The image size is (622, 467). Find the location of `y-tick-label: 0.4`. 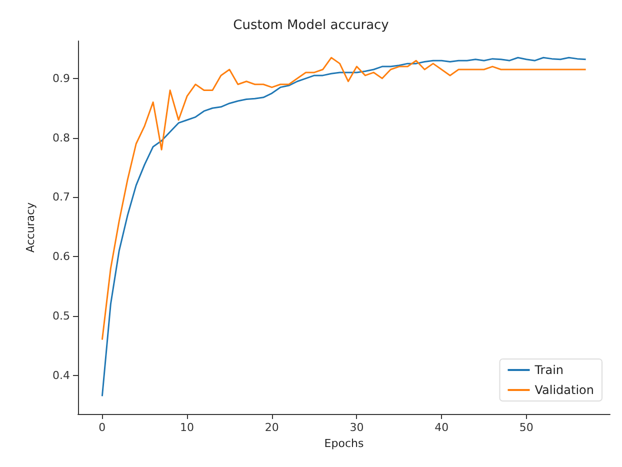

y-tick-label: 0.4 is located at coordinates (61, 375).